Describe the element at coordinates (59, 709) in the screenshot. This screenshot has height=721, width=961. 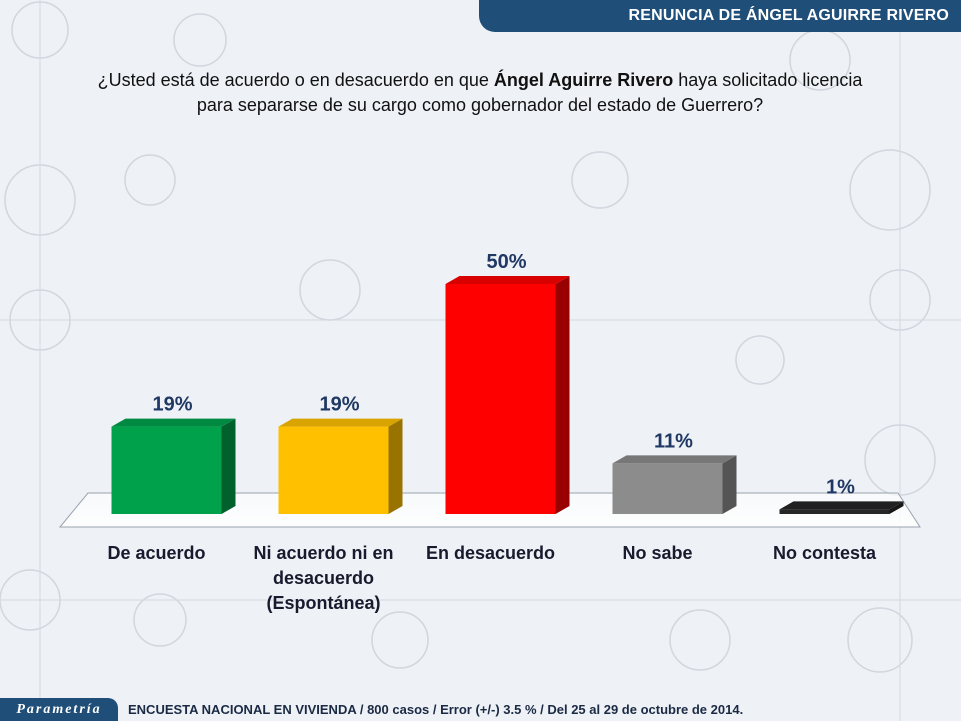
I see `parametria-logo: Parametría` at that location.